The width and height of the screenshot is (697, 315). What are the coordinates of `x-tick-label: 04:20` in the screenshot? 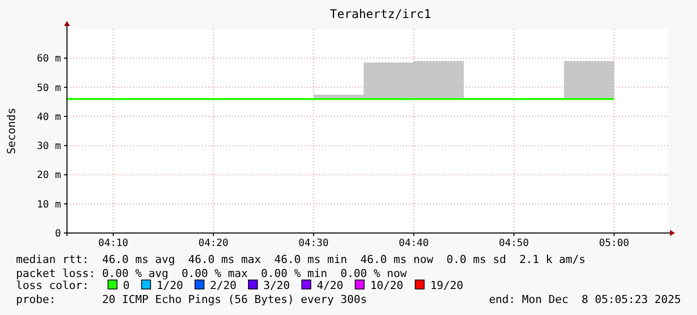 It's located at (213, 243).